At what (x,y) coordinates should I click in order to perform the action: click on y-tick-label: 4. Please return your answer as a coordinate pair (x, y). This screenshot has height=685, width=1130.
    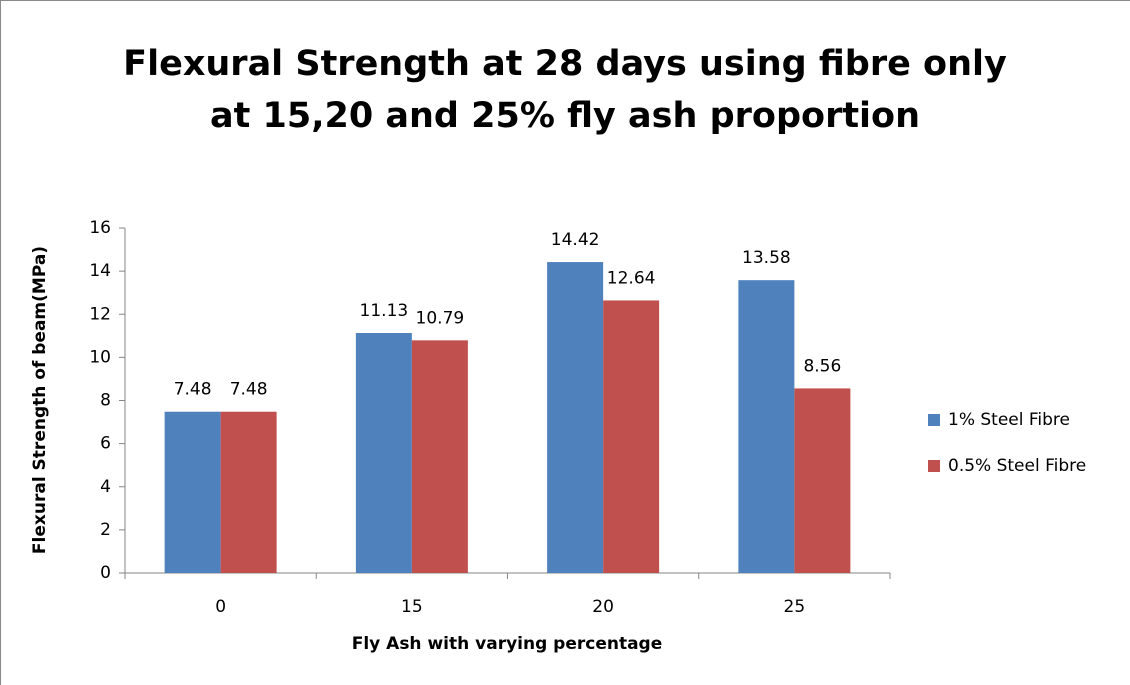
    Looking at the image, I should click on (105, 487).